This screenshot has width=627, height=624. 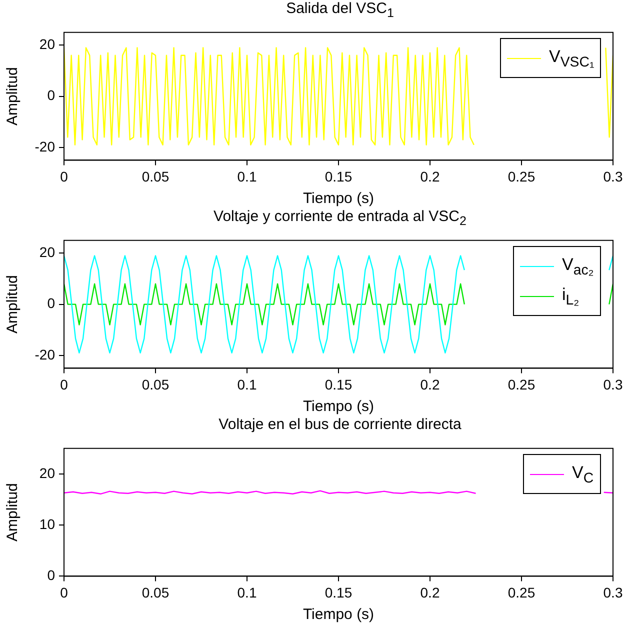 What do you see at coordinates (340, 219) in the screenshot?
I see `chart-title: Voltaje y corriente de entrada al VSC$_{2}$` at bounding box center [340, 219].